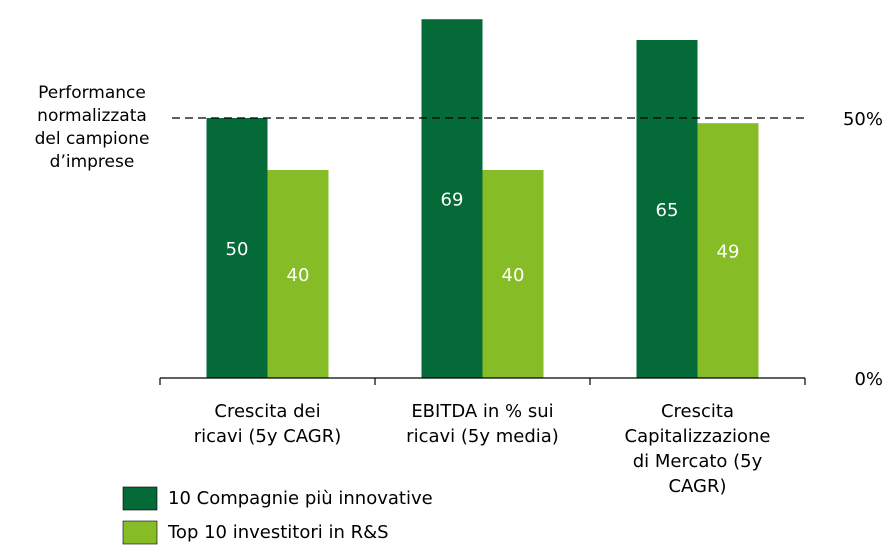  I want to click on reference-label: Performance, so click(92, 93).